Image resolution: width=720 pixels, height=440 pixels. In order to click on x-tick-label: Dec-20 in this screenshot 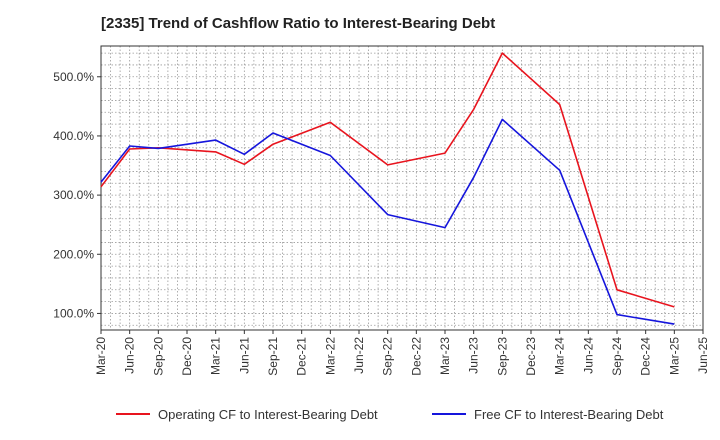, I will do `click(187, 356)`.